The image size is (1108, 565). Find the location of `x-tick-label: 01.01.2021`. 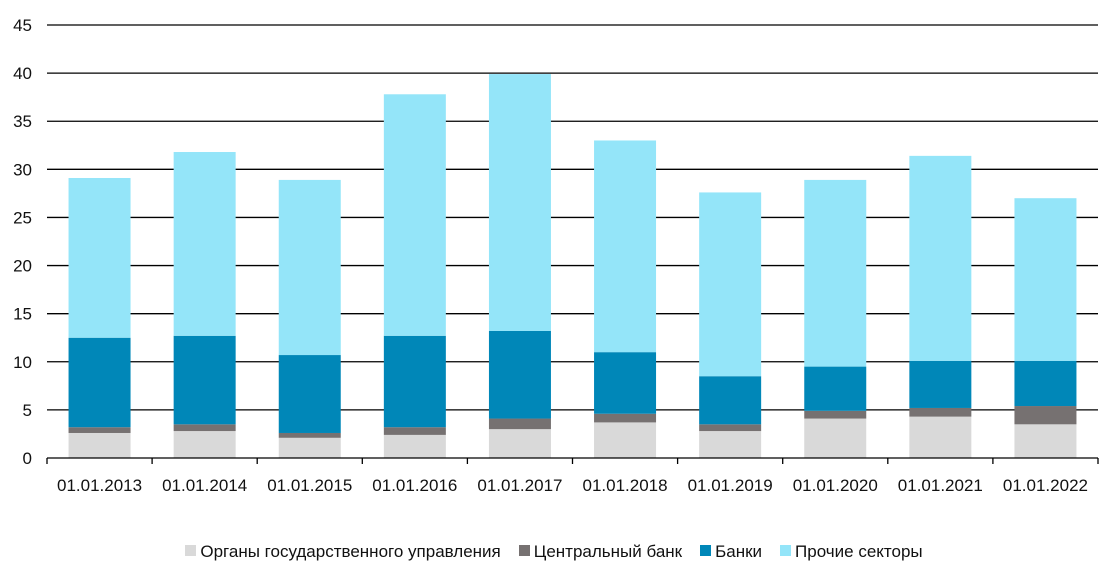

x-tick-label: 01.01.2021 is located at coordinates (940, 485).